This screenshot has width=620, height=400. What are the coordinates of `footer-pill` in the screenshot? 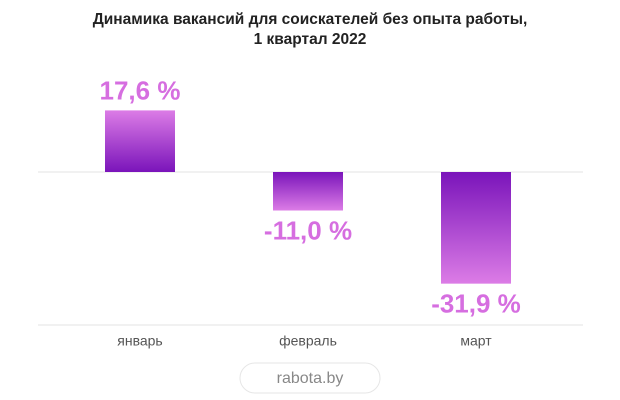 It's located at (310, 378).